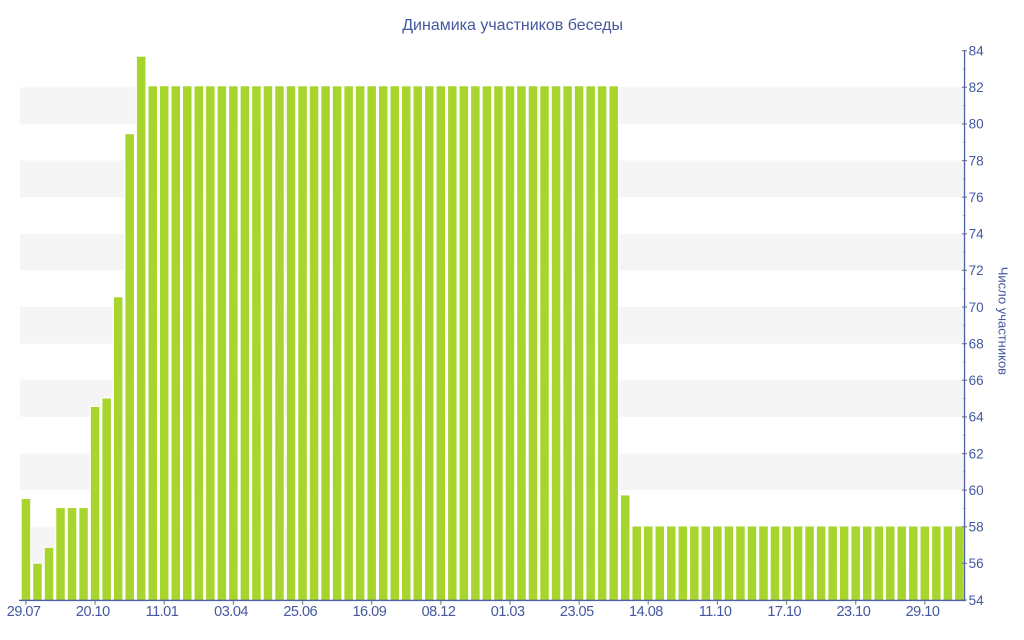 This screenshot has width=1024, height=640. I want to click on svg-text: 23.10, so click(853, 612).